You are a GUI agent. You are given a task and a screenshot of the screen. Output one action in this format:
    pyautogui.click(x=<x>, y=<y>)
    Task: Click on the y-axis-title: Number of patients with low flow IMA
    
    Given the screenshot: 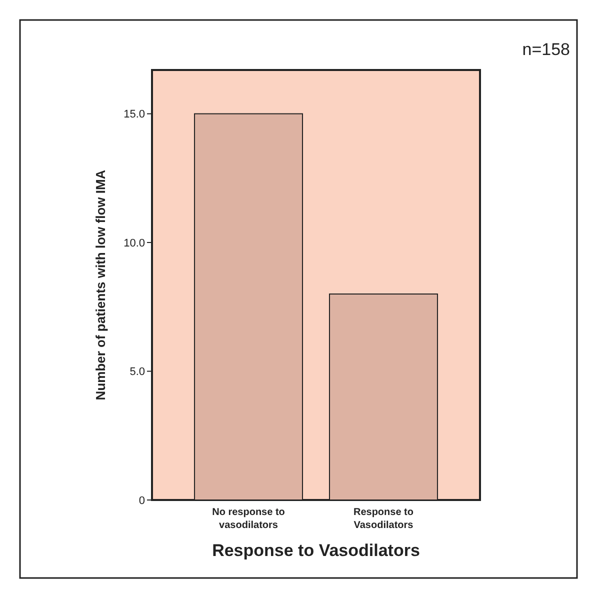 What is the action you would take?
    pyautogui.click(x=100, y=284)
    